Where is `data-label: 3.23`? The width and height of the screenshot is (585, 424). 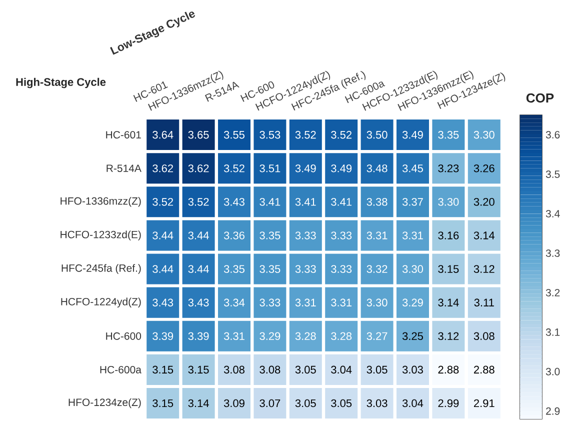 data-label: 3.23 is located at coordinates (448, 168).